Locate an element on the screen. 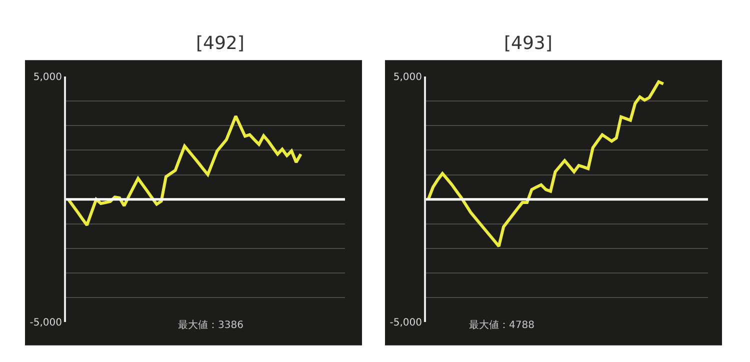 The height and width of the screenshot is (362, 750). annotation: 最大値：3386 is located at coordinates (211, 325).